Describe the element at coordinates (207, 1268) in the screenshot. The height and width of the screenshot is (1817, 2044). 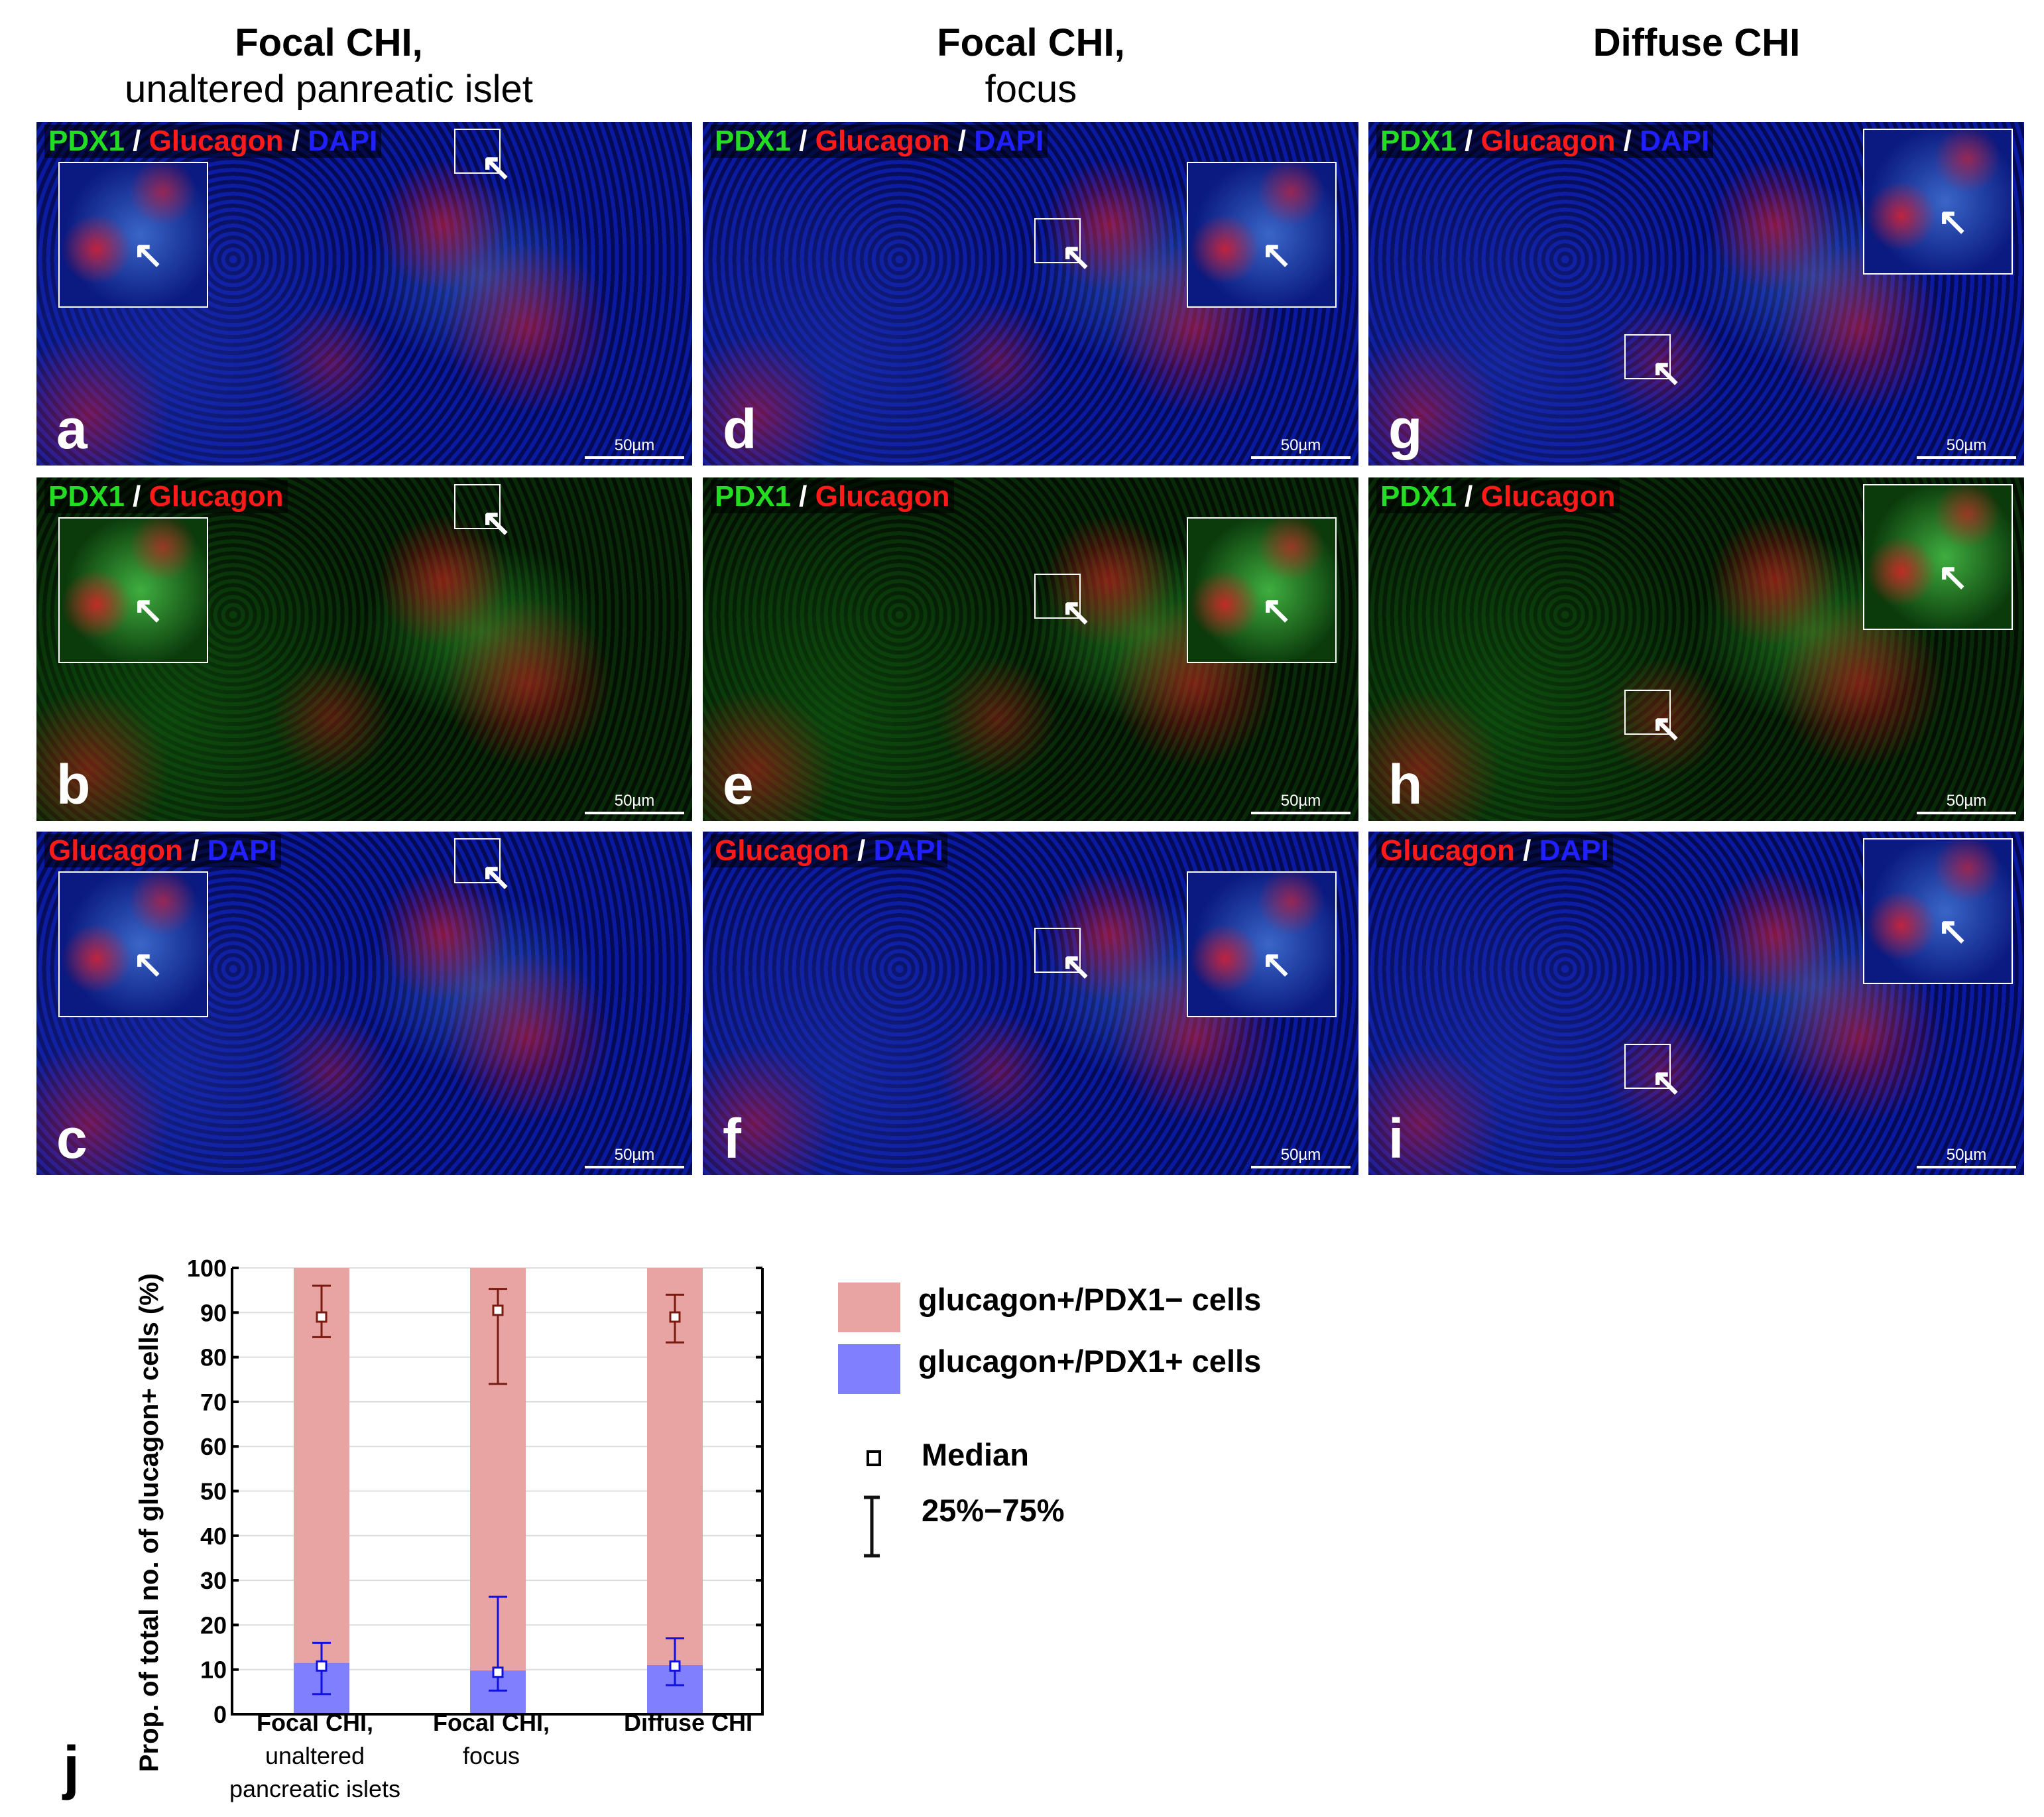
I see `y-tick-label: 100` at that location.